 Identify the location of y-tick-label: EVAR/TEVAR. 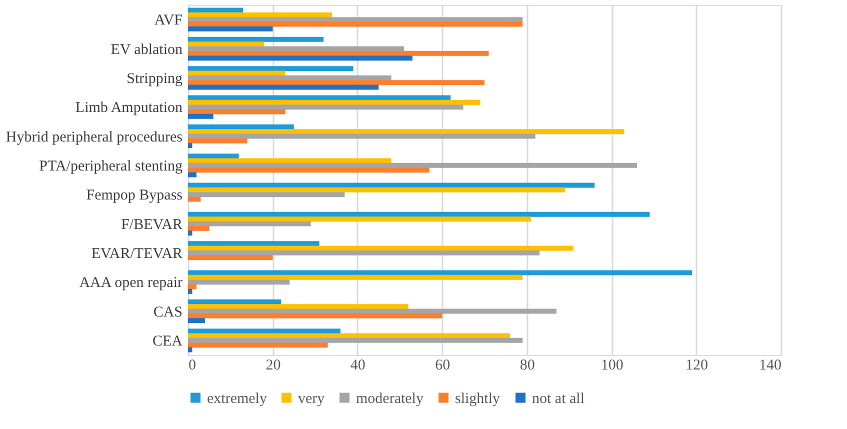
(136, 254).